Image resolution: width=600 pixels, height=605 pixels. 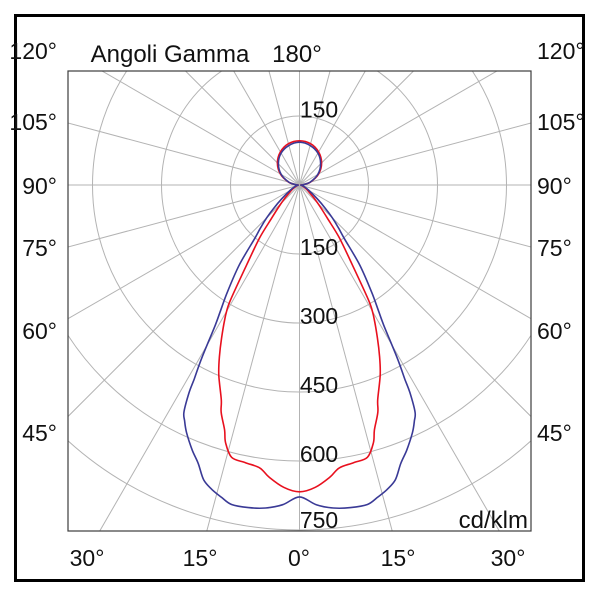 I want to click on ring-label-300: 300, so click(x=319, y=316).